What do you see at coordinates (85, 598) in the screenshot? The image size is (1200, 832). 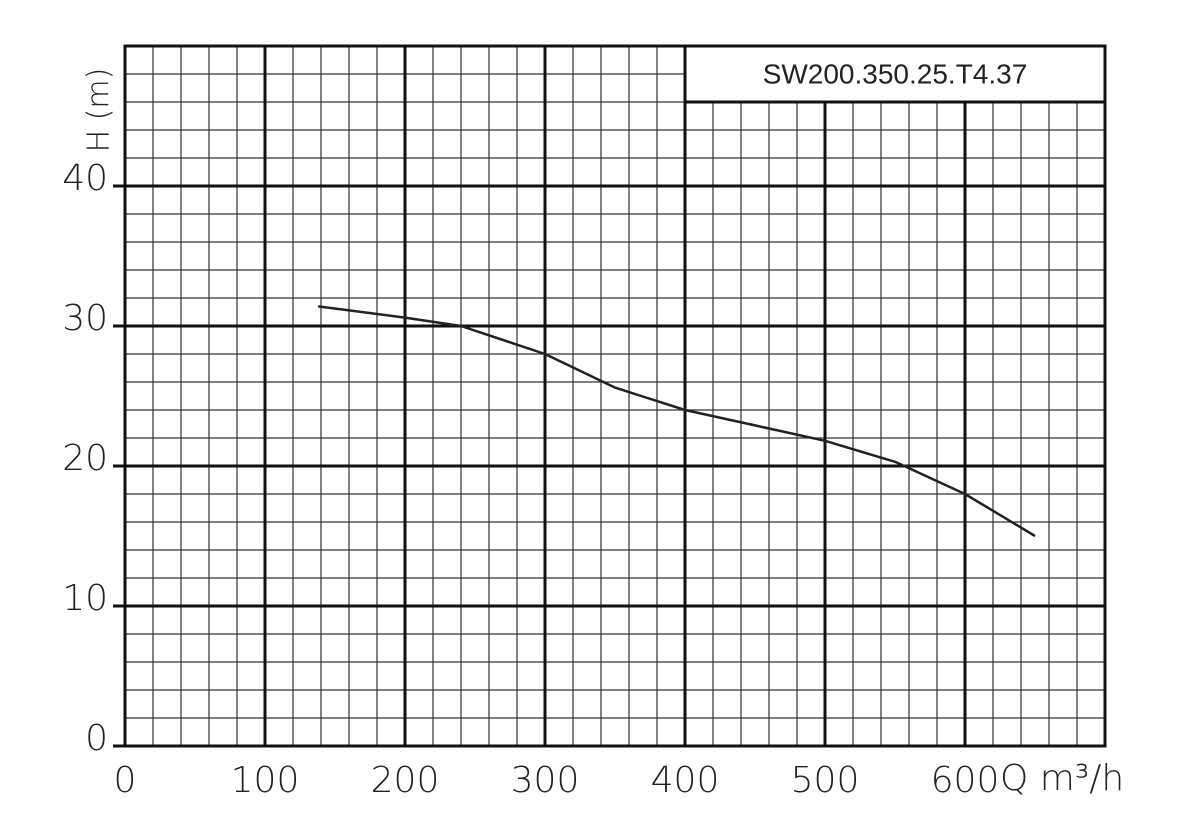 I see `y-tick-label: 10` at bounding box center [85, 598].